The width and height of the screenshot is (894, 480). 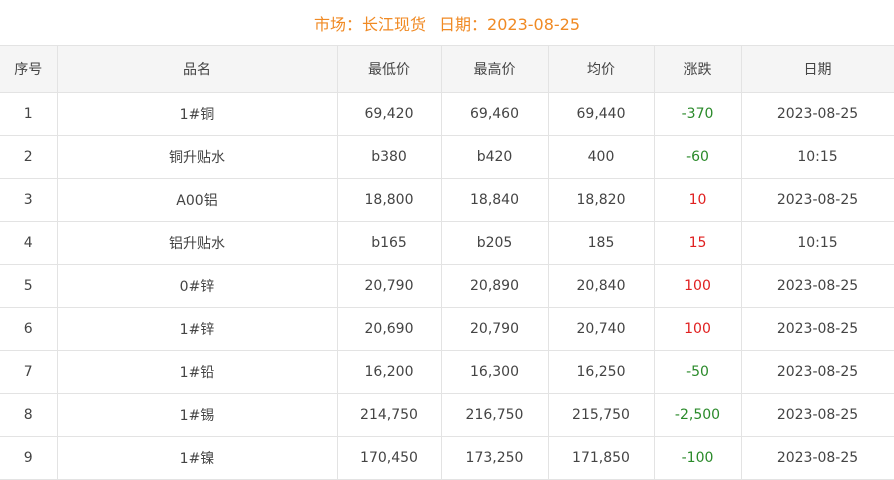 I want to click on cell-low-price: 20,790, so click(x=389, y=286).